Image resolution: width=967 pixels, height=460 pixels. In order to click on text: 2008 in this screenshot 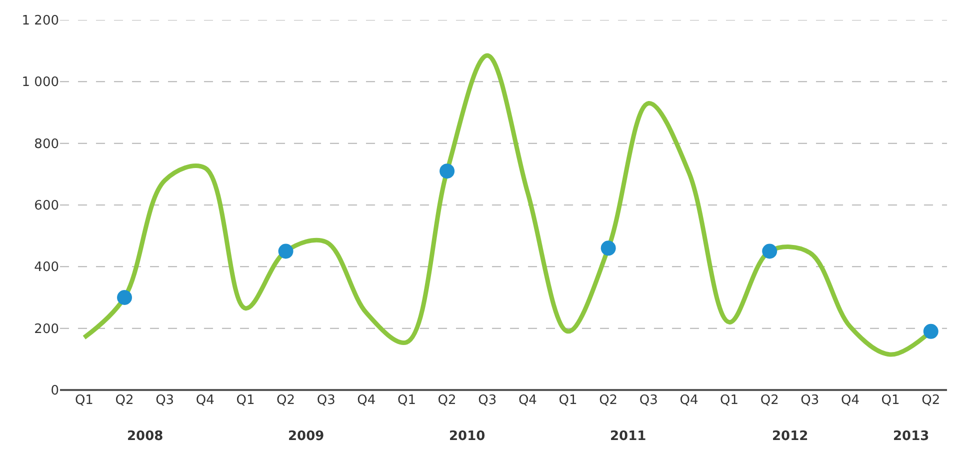, I will do `click(145, 436)`.